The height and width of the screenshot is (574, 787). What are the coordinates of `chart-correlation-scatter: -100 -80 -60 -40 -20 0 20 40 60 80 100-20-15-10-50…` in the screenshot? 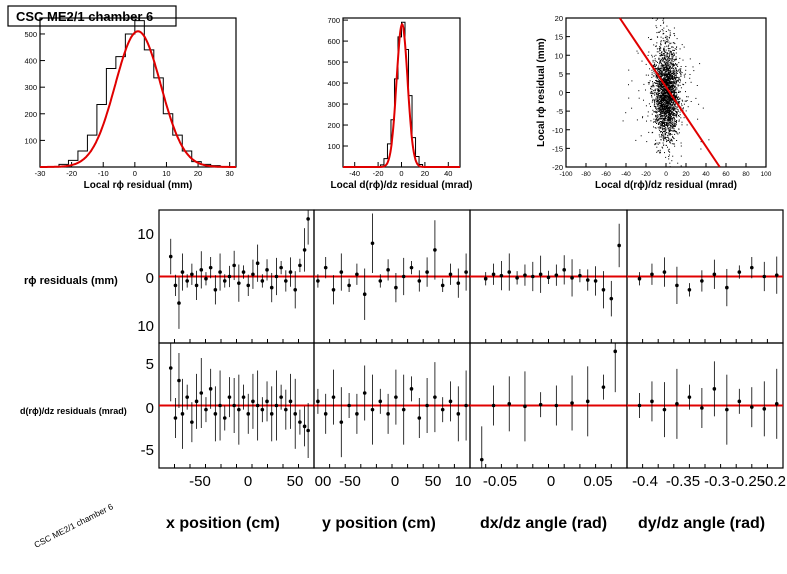 It's located at (654, 102).